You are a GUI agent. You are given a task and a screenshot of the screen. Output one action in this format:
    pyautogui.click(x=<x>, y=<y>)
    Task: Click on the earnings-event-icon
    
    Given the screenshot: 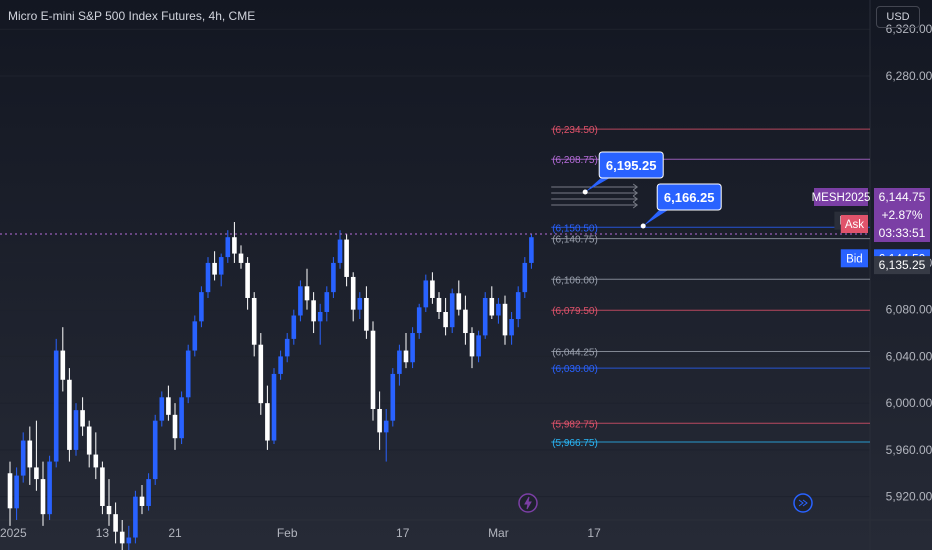 What is the action you would take?
    pyautogui.click(x=528, y=503)
    